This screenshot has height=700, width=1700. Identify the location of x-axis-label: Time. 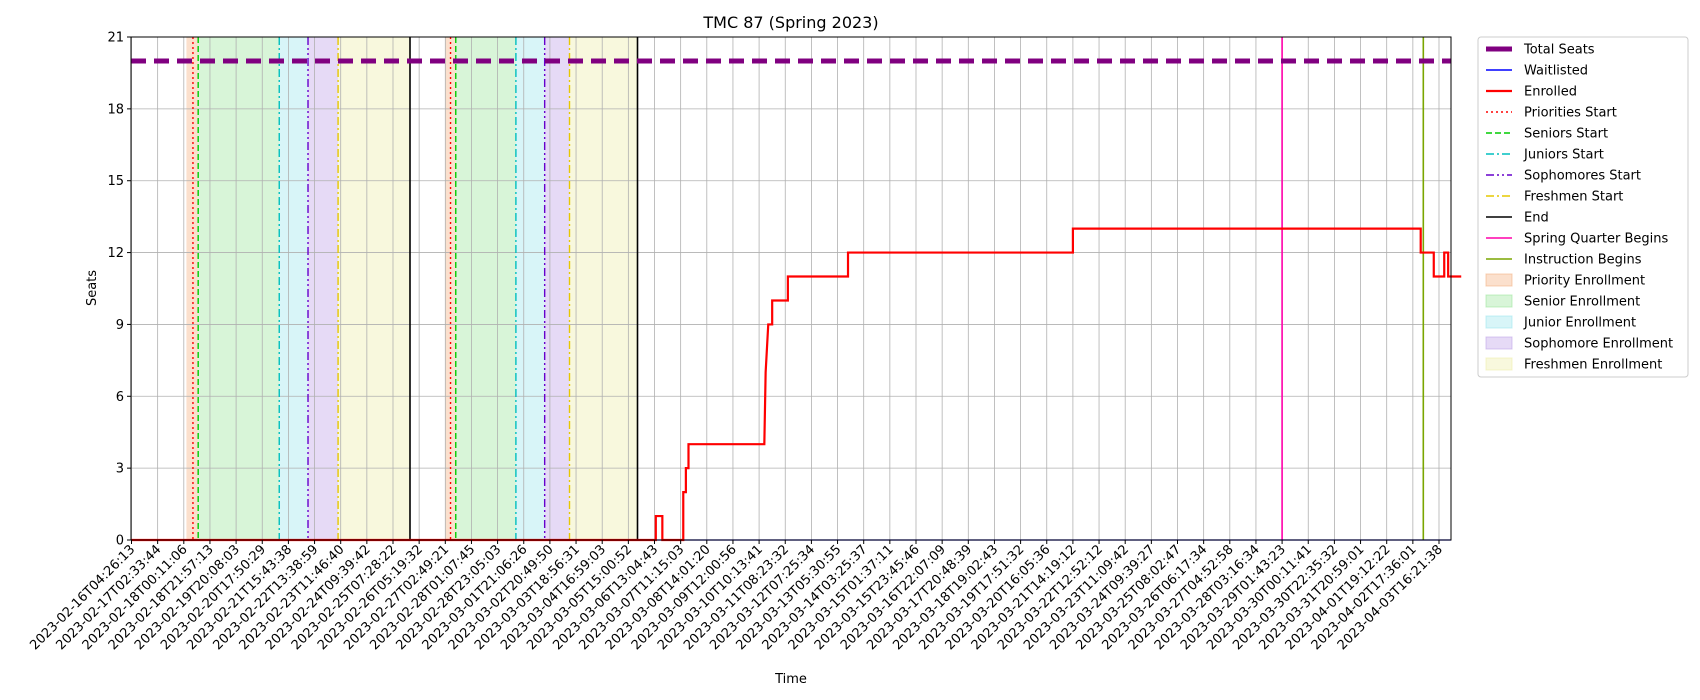
(790, 679).